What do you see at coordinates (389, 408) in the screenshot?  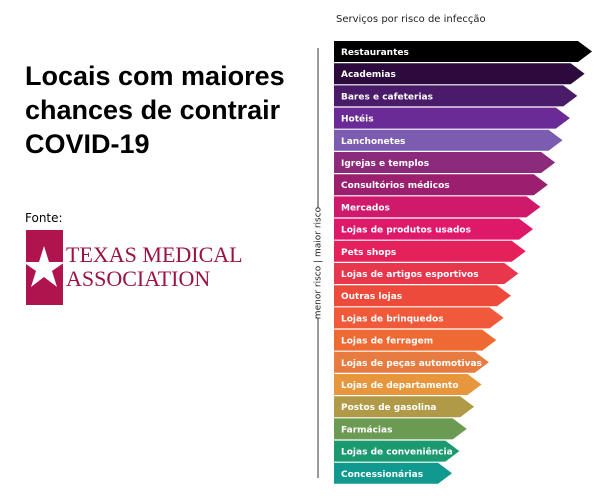 I see `bar-label: Postos de gasolina` at bounding box center [389, 408].